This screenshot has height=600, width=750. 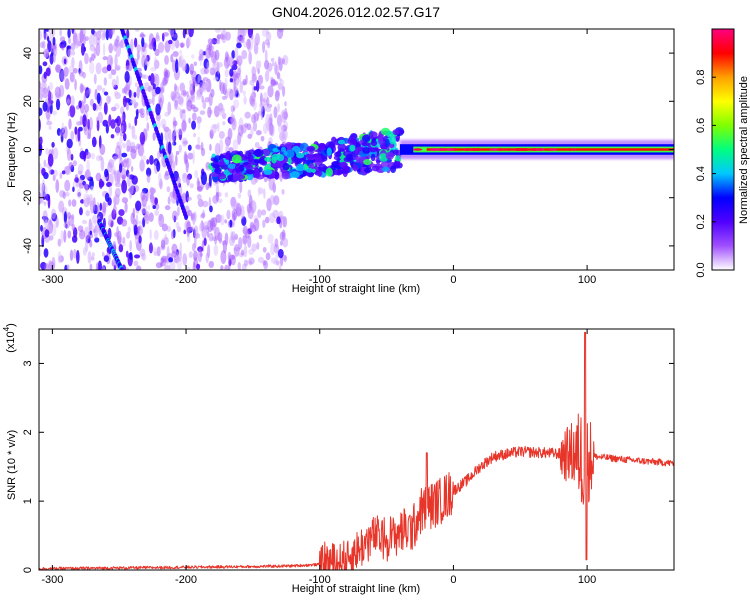 What do you see at coordinates (453, 280) in the screenshot?
I see `x-tick-label: 0` at bounding box center [453, 280].